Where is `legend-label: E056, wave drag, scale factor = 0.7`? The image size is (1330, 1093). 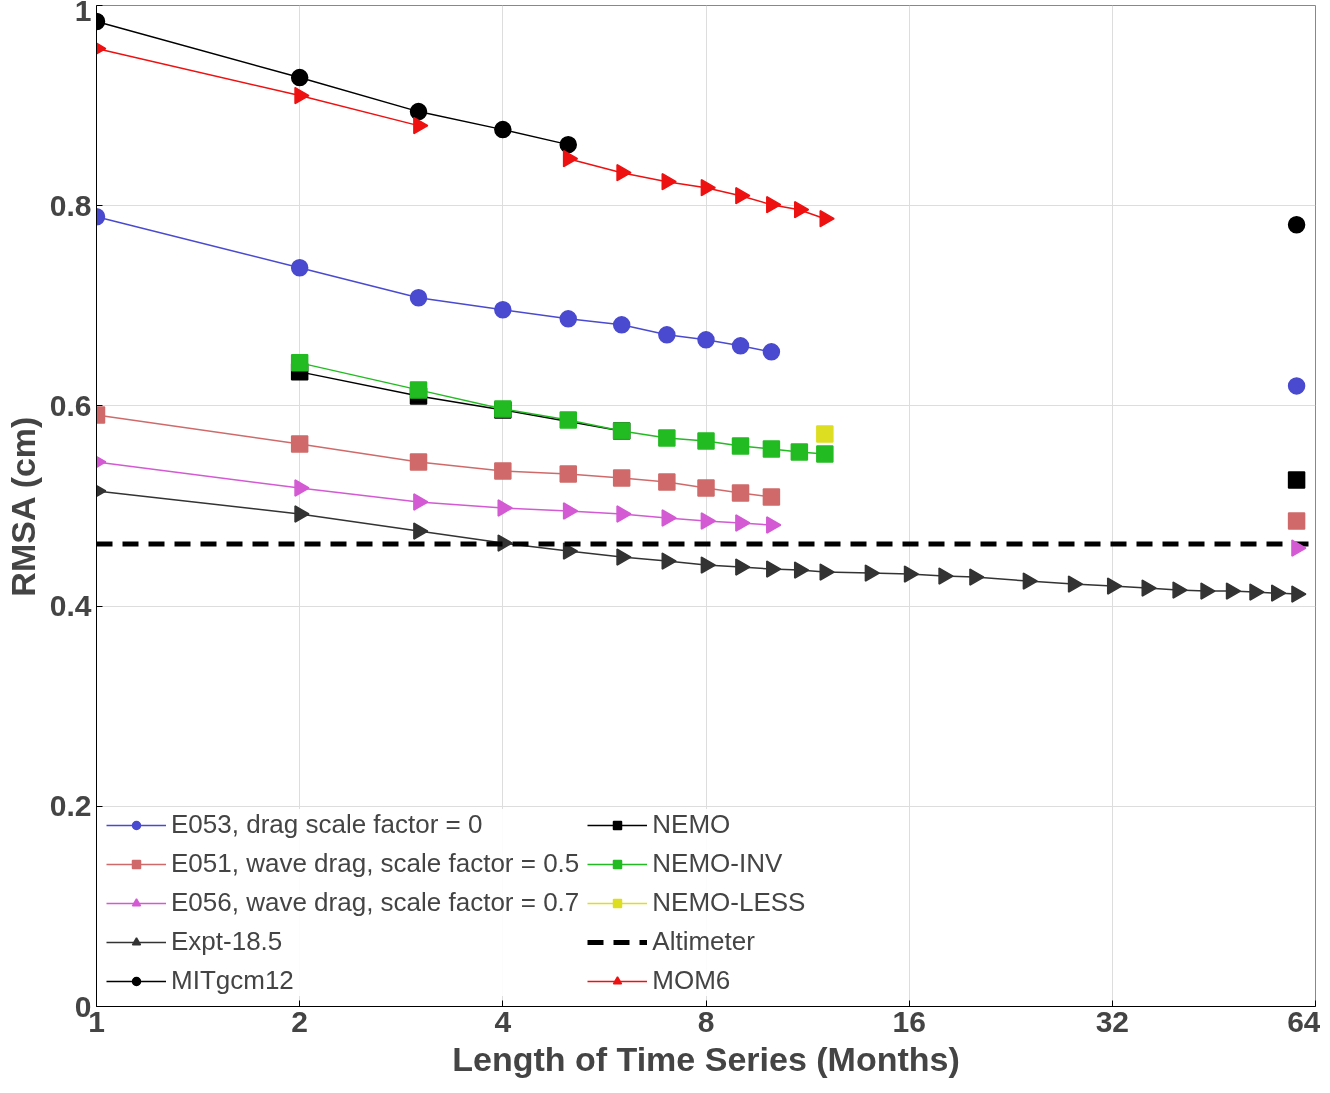 legend-label: E056, wave drag, scale factor = 0.7 is located at coordinates (375, 902).